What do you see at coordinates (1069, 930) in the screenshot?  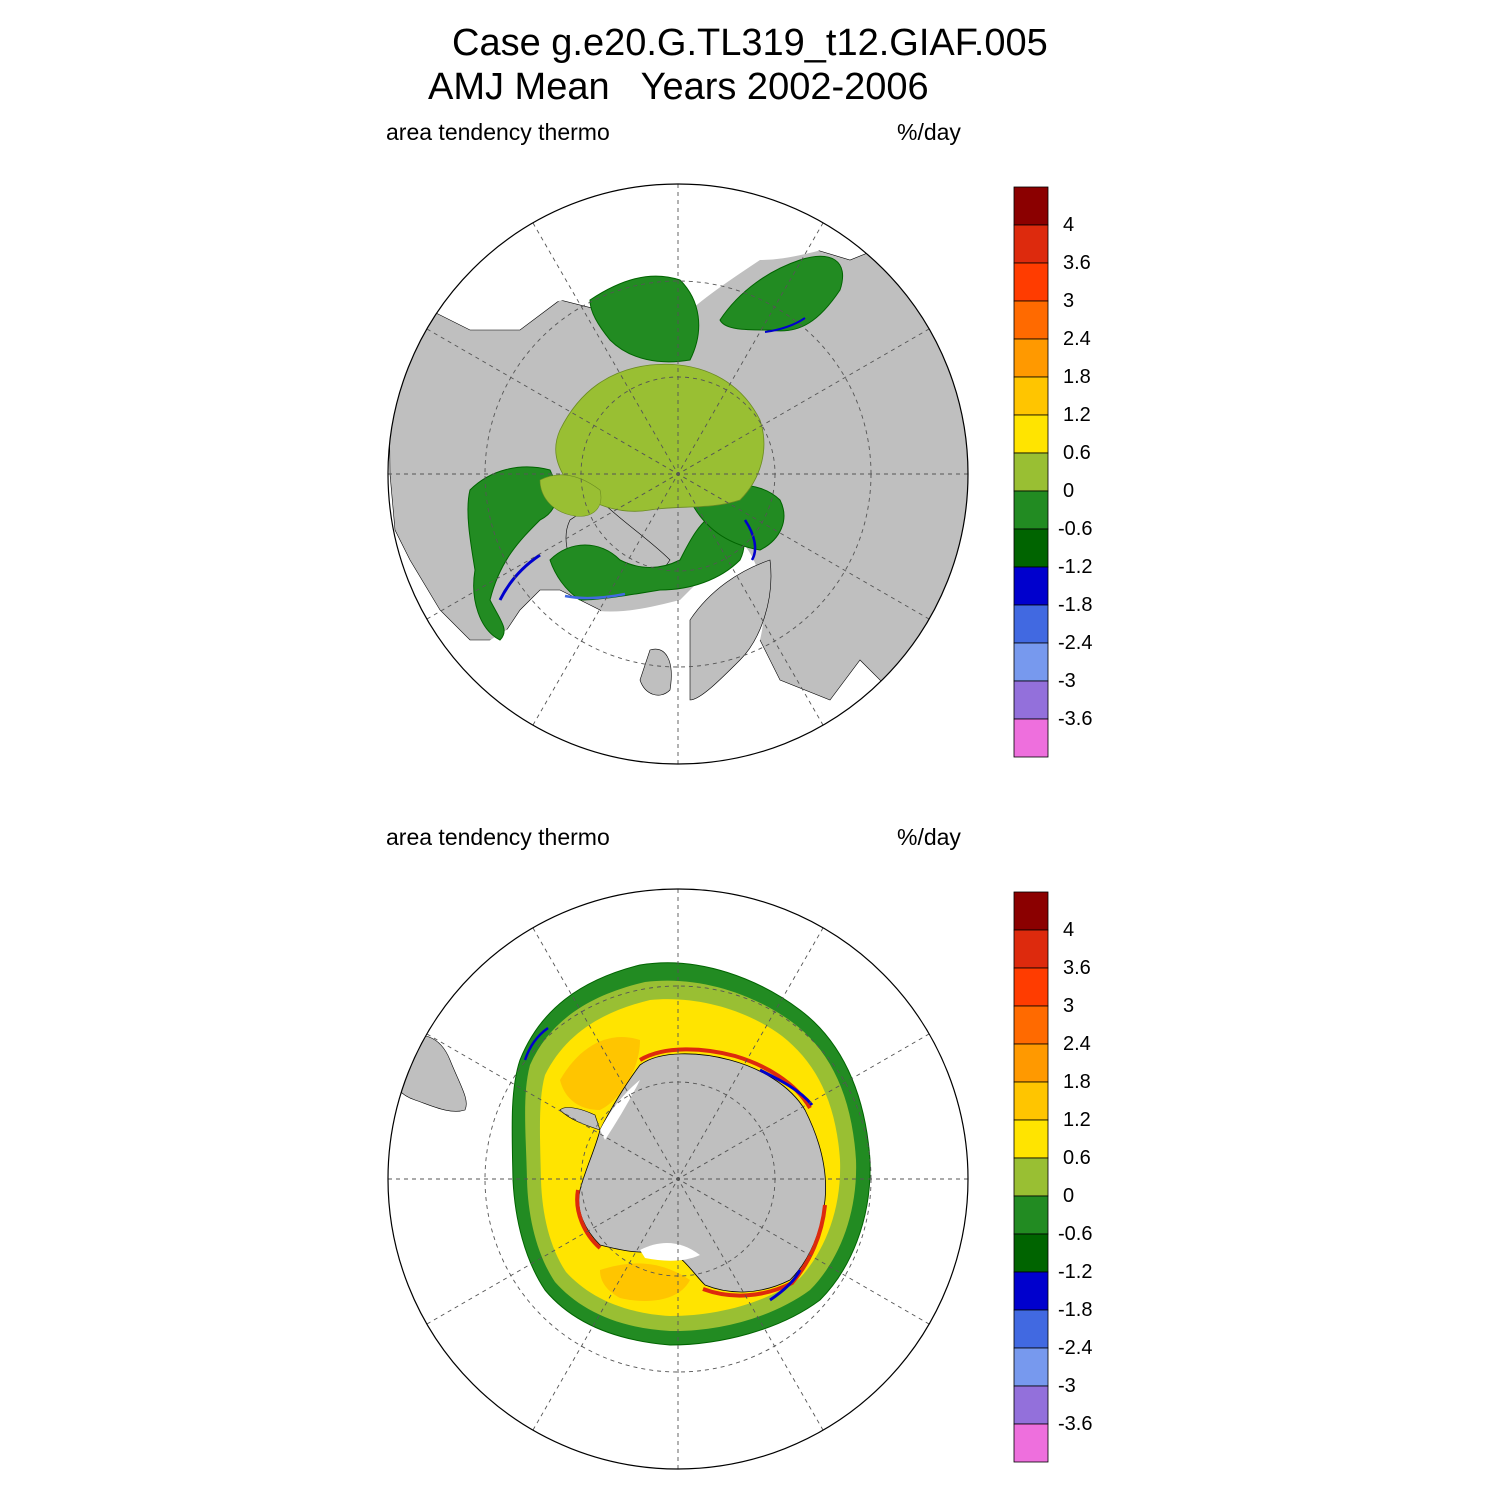 I see `south-colorbar-tick-label: 4` at bounding box center [1069, 930].